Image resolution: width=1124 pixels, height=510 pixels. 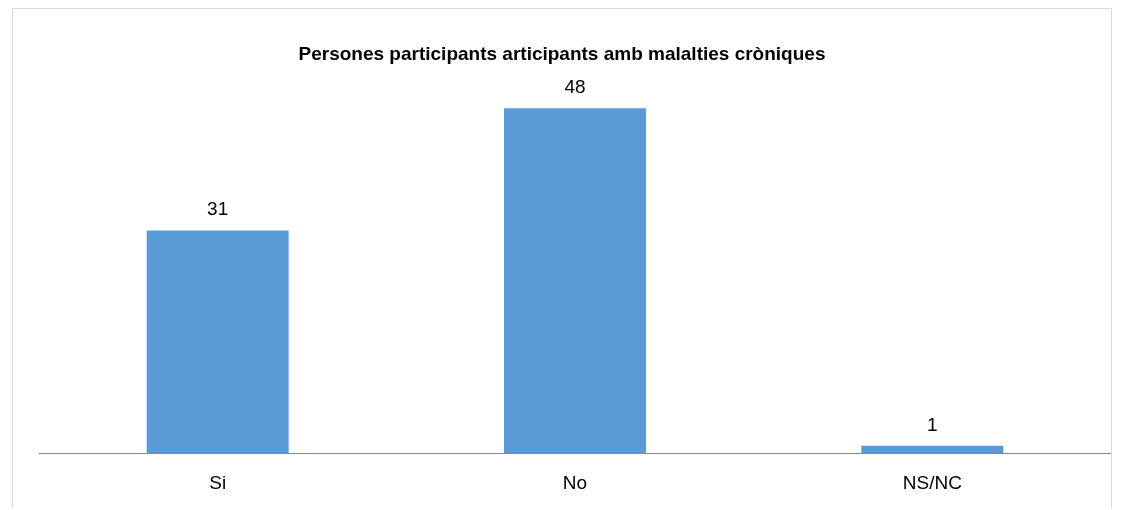 I want to click on x-tick-label: NS/NC, so click(x=932, y=482).